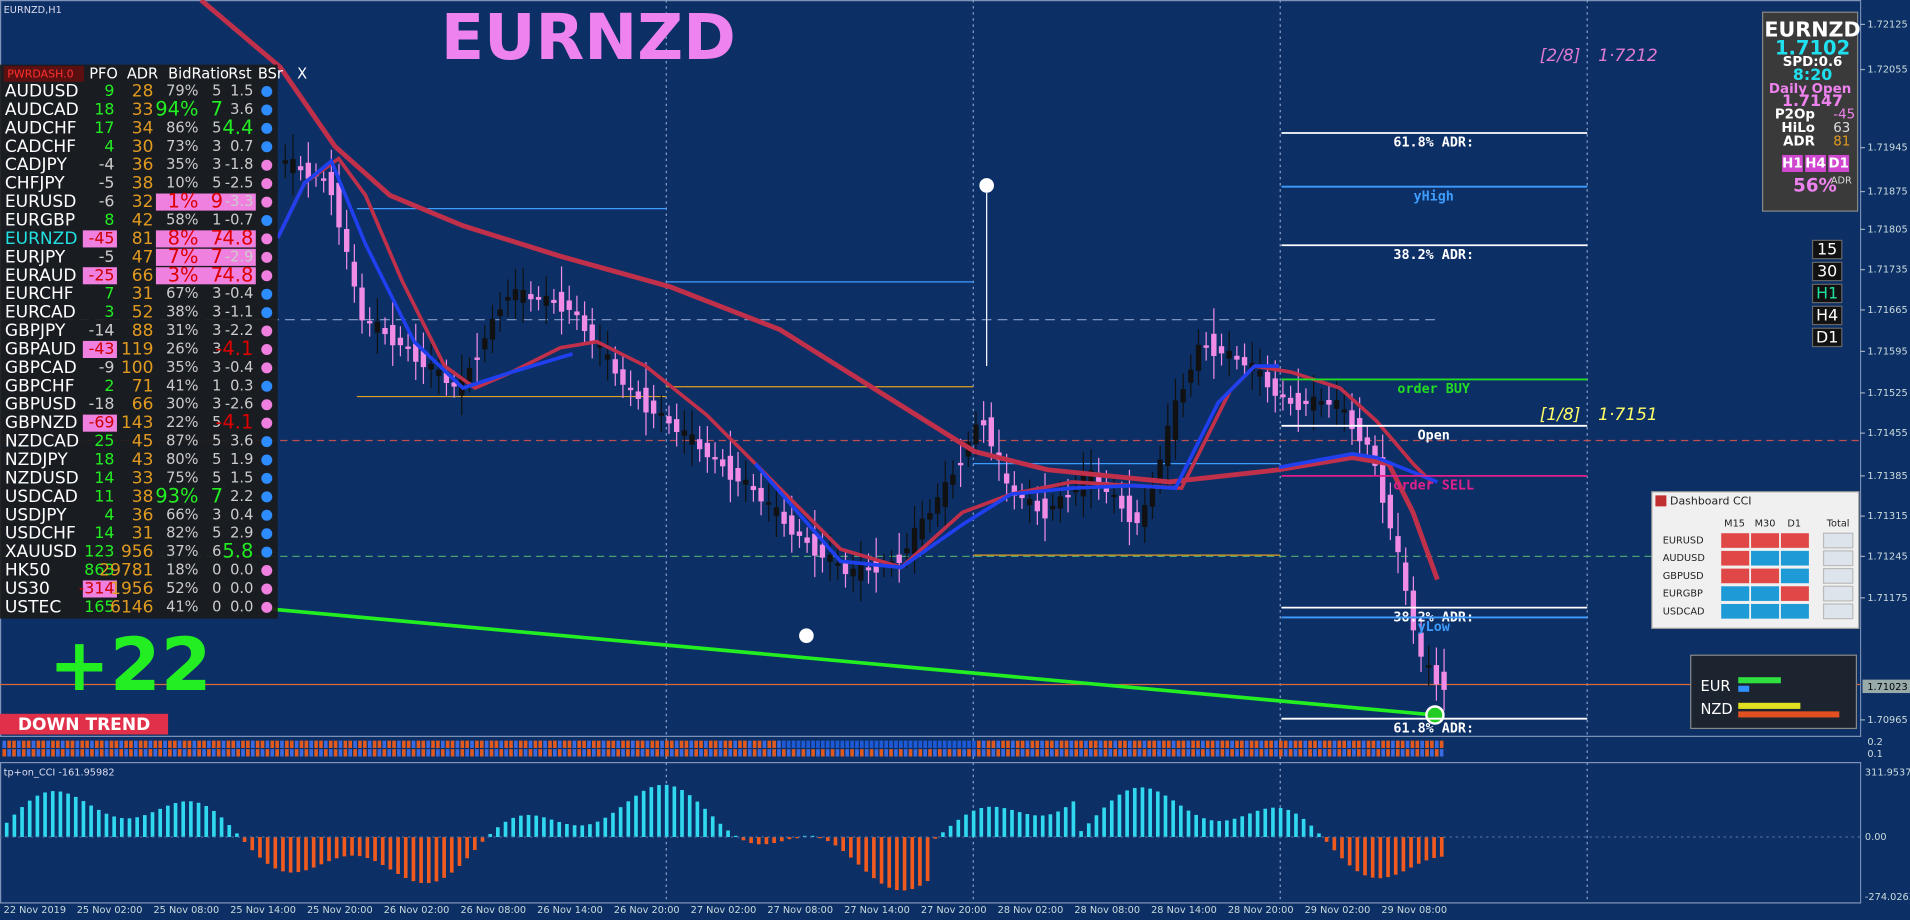 The width and height of the screenshot is (1910, 920). What do you see at coordinates (216, 293) in the screenshot?
I see `rst: 3` at bounding box center [216, 293].